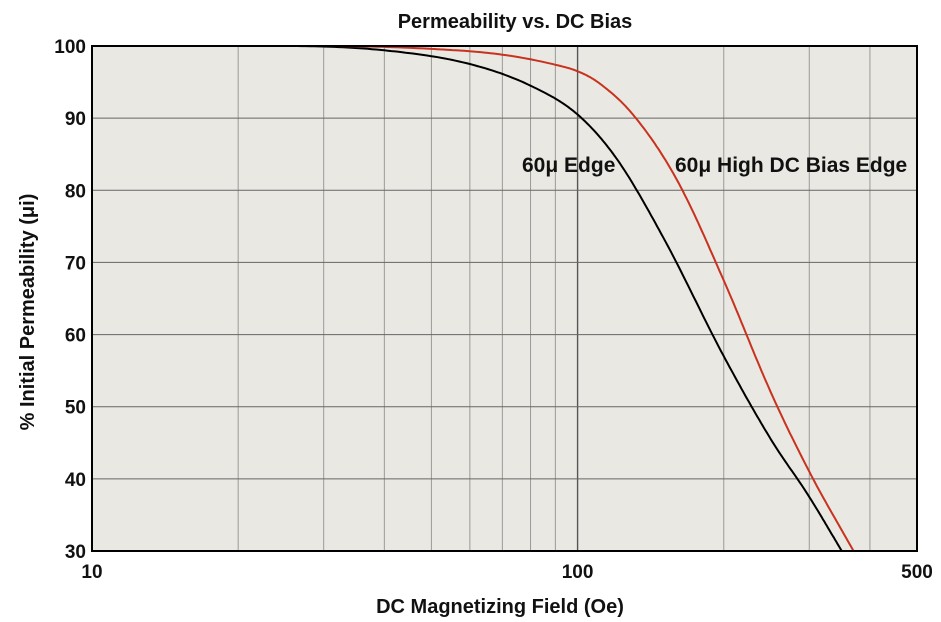 This screenshot has width=941, height=622. I want to click on y-tick-label: 100, so click(70, 47).